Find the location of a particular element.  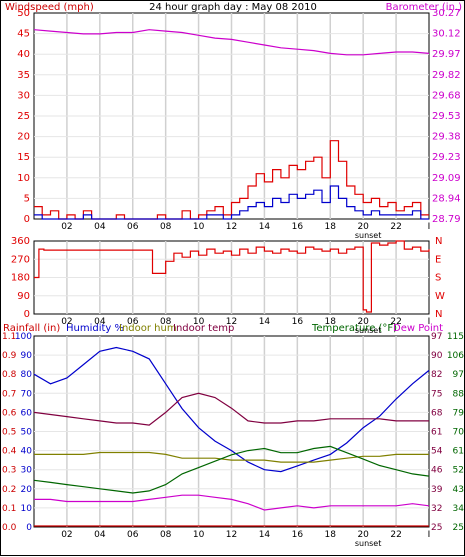

rain-y-tick: 0.4 is located at coordinates (9, 452).